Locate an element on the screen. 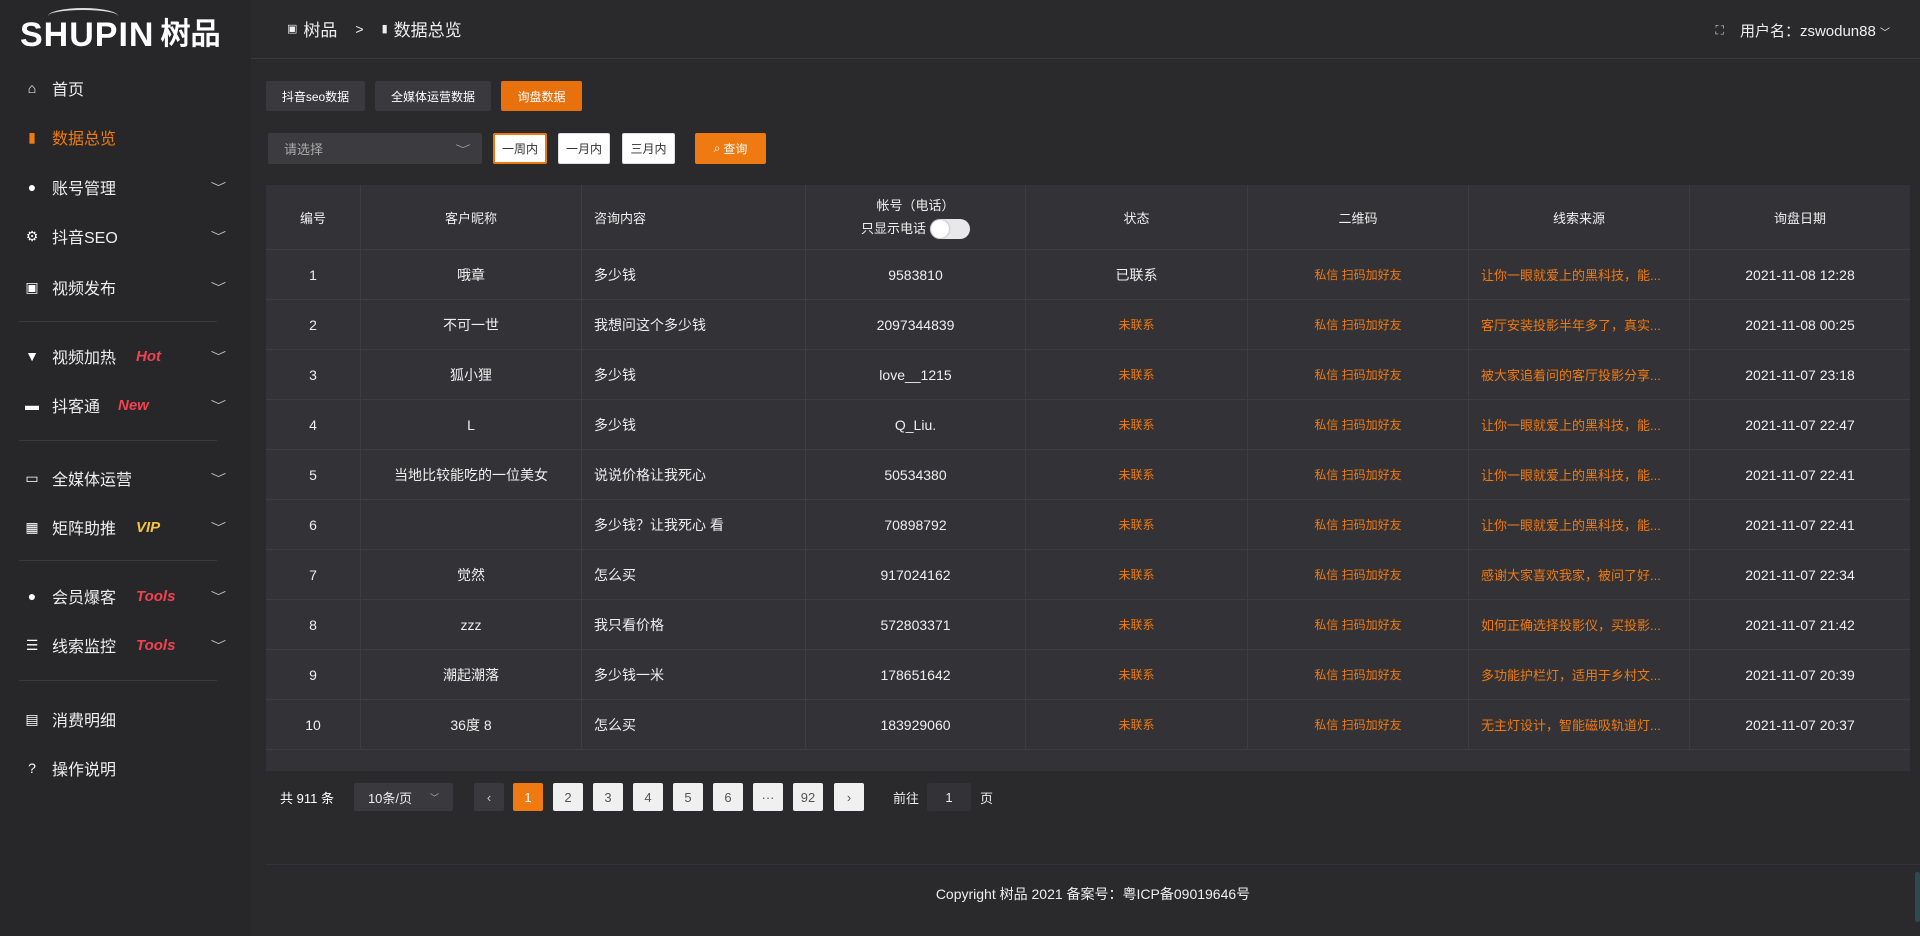 The width and height of the screenshot is (1920, 936). user-menu: 用户名：zswodun88 ﹀ is located at coordinates (1815, 30).